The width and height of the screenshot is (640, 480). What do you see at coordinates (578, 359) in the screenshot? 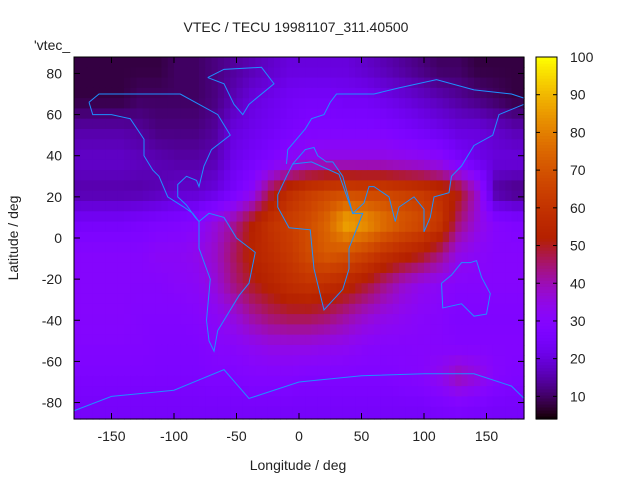
I see `colorbar-tick-label: 20` at bounding box center [578, 359].